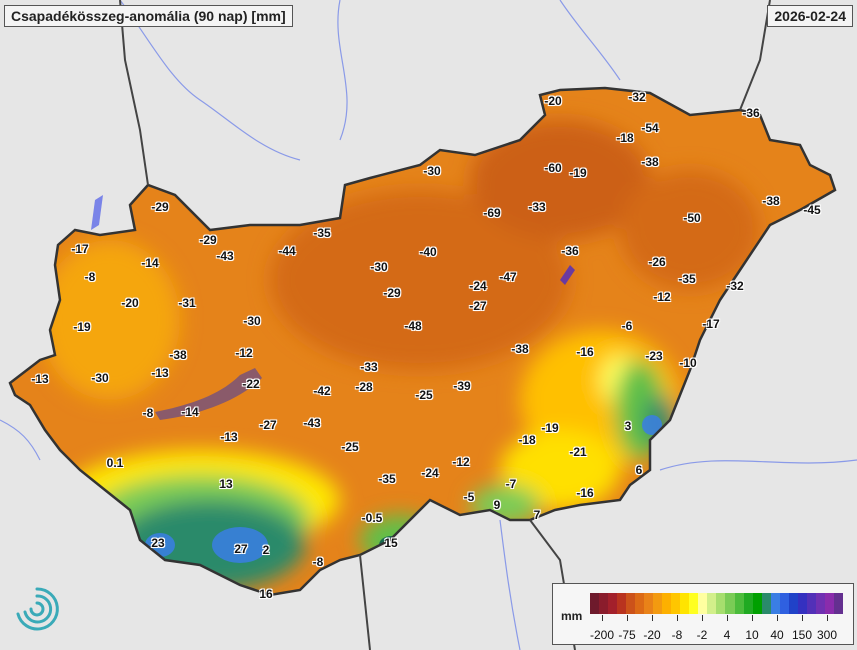 This screenshot has height=650, width=857. Describe the element at coordinates (654, 356) in the screenshot. I see `value-label: -23` at that location.